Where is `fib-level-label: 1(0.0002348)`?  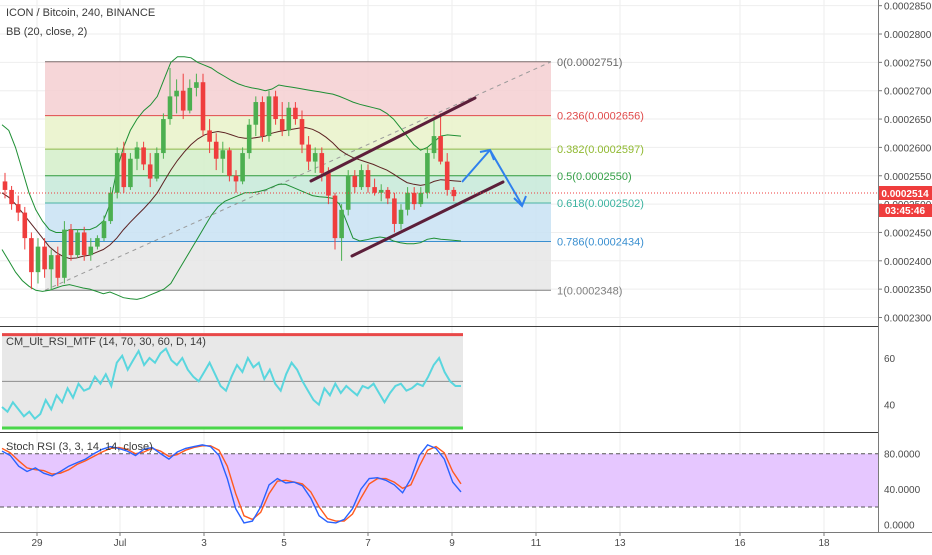
fib-level-label: 1(0.0002348) is located at coordinates (589, 291).